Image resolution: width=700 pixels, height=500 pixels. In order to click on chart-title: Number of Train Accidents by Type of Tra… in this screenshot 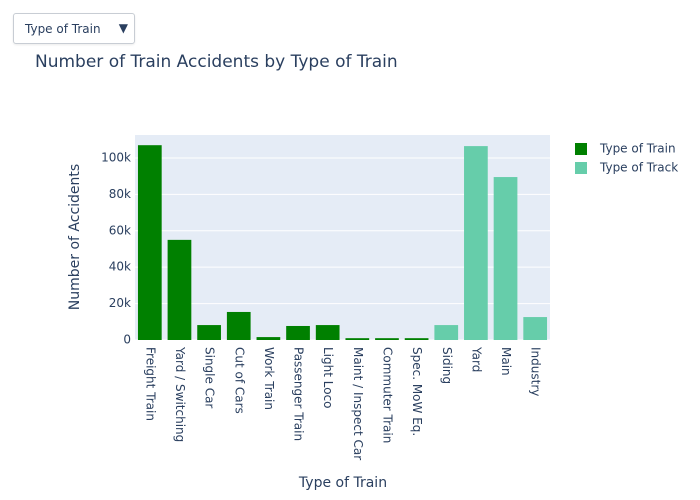, I will do `click(216, 62)`.